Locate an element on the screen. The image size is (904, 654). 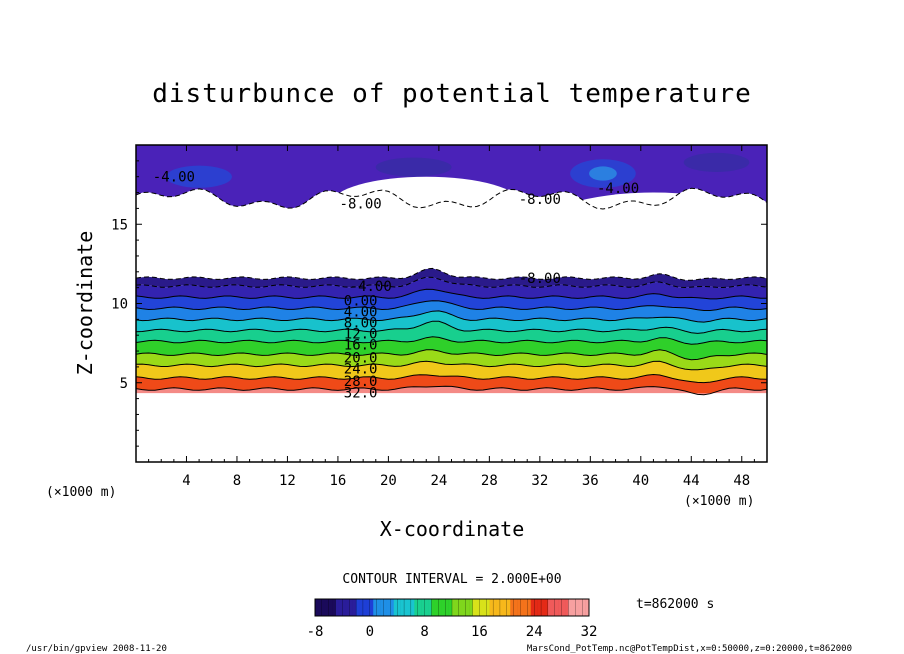
x-tick-label: 12 is located at coordinates (287, 481).